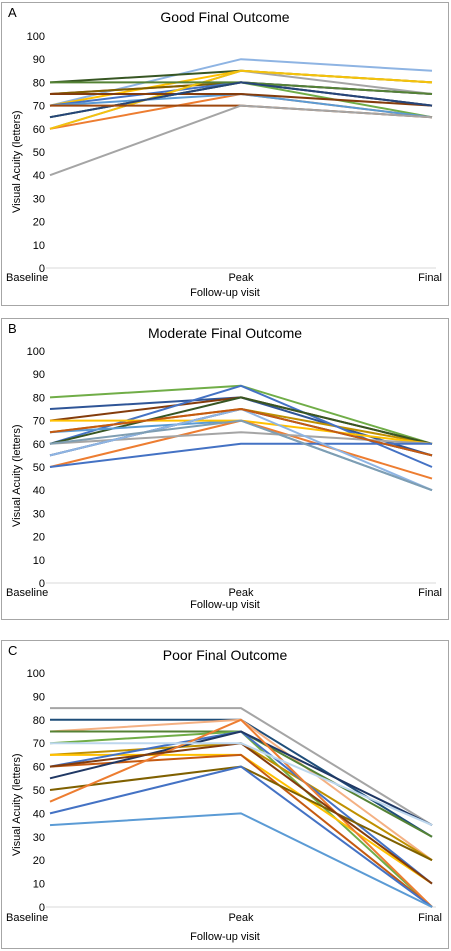 The image size is (451, 951). I want to click on panel-letter-a: A, so click(12, 12).